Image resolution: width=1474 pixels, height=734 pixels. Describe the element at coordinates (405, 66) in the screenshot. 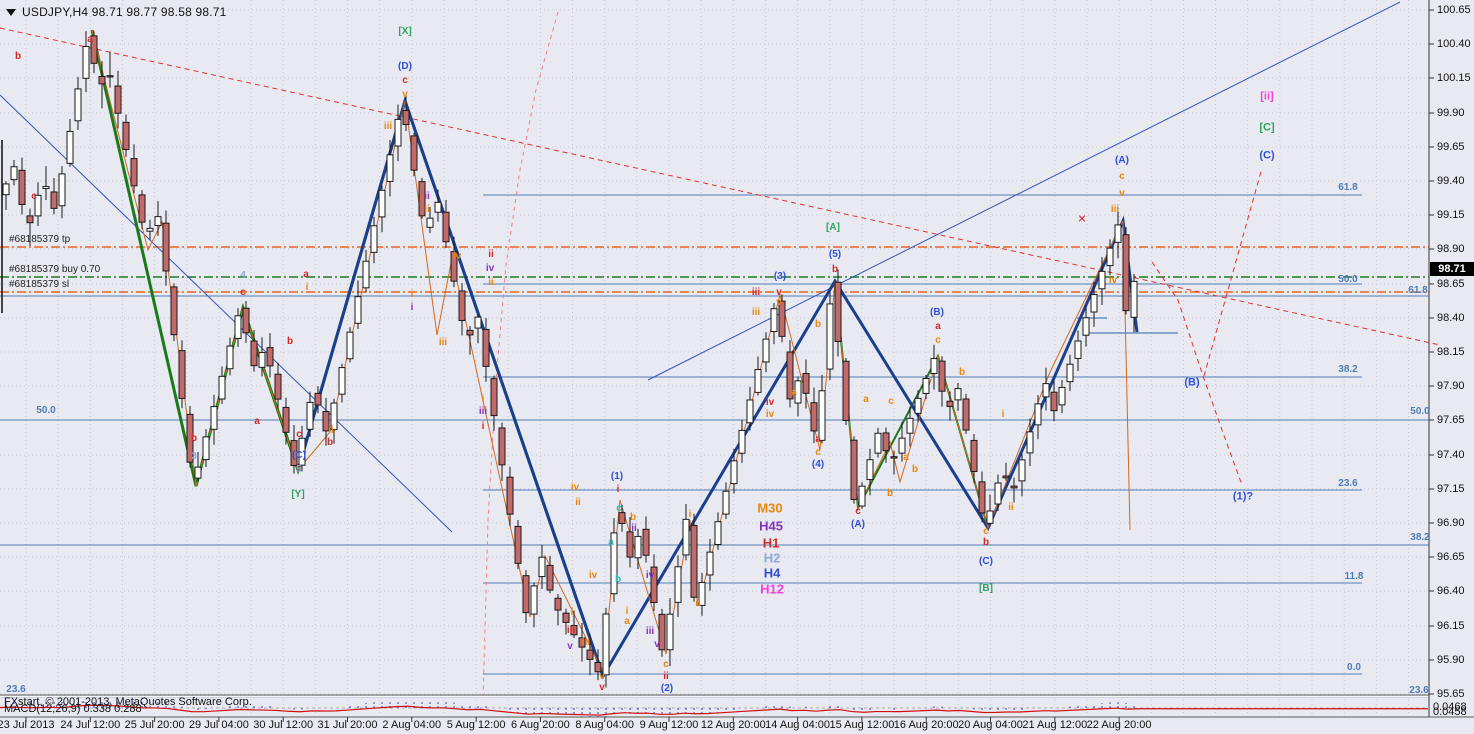

I see `wave-label-(D): (D)` at that location.